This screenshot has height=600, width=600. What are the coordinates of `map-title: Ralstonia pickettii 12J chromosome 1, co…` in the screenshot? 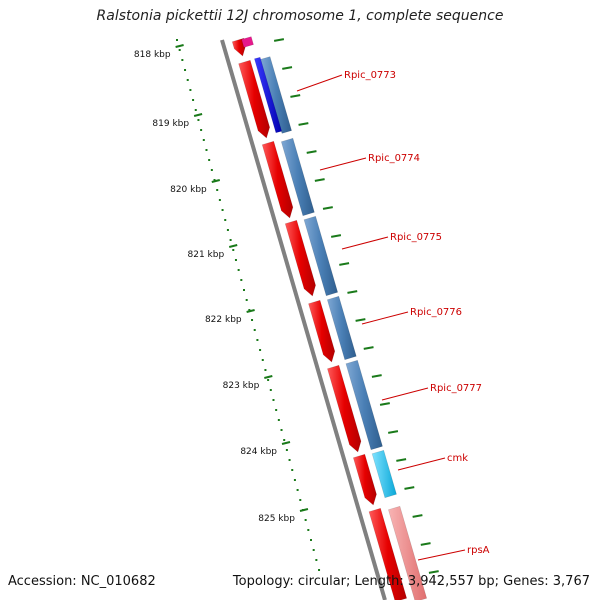 It's located at (300, 16).